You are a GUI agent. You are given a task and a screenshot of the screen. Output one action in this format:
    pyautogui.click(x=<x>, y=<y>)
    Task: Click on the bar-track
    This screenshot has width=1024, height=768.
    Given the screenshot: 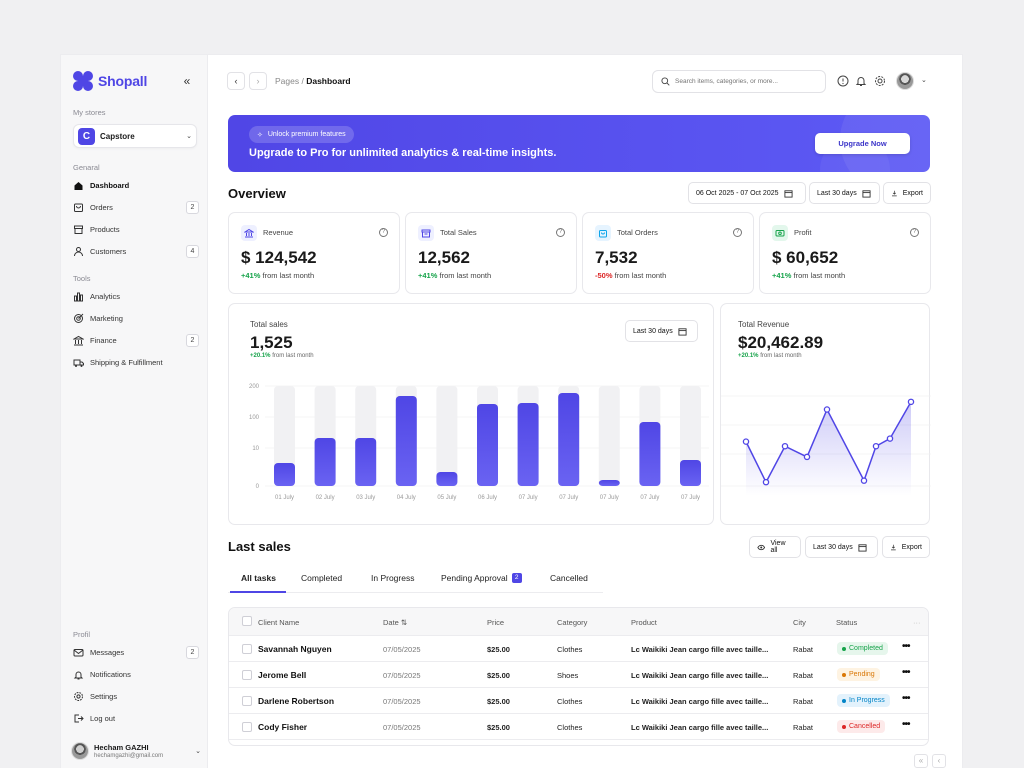 What is the action you would take?
    pyautogui.click(x=447, y=436)
    